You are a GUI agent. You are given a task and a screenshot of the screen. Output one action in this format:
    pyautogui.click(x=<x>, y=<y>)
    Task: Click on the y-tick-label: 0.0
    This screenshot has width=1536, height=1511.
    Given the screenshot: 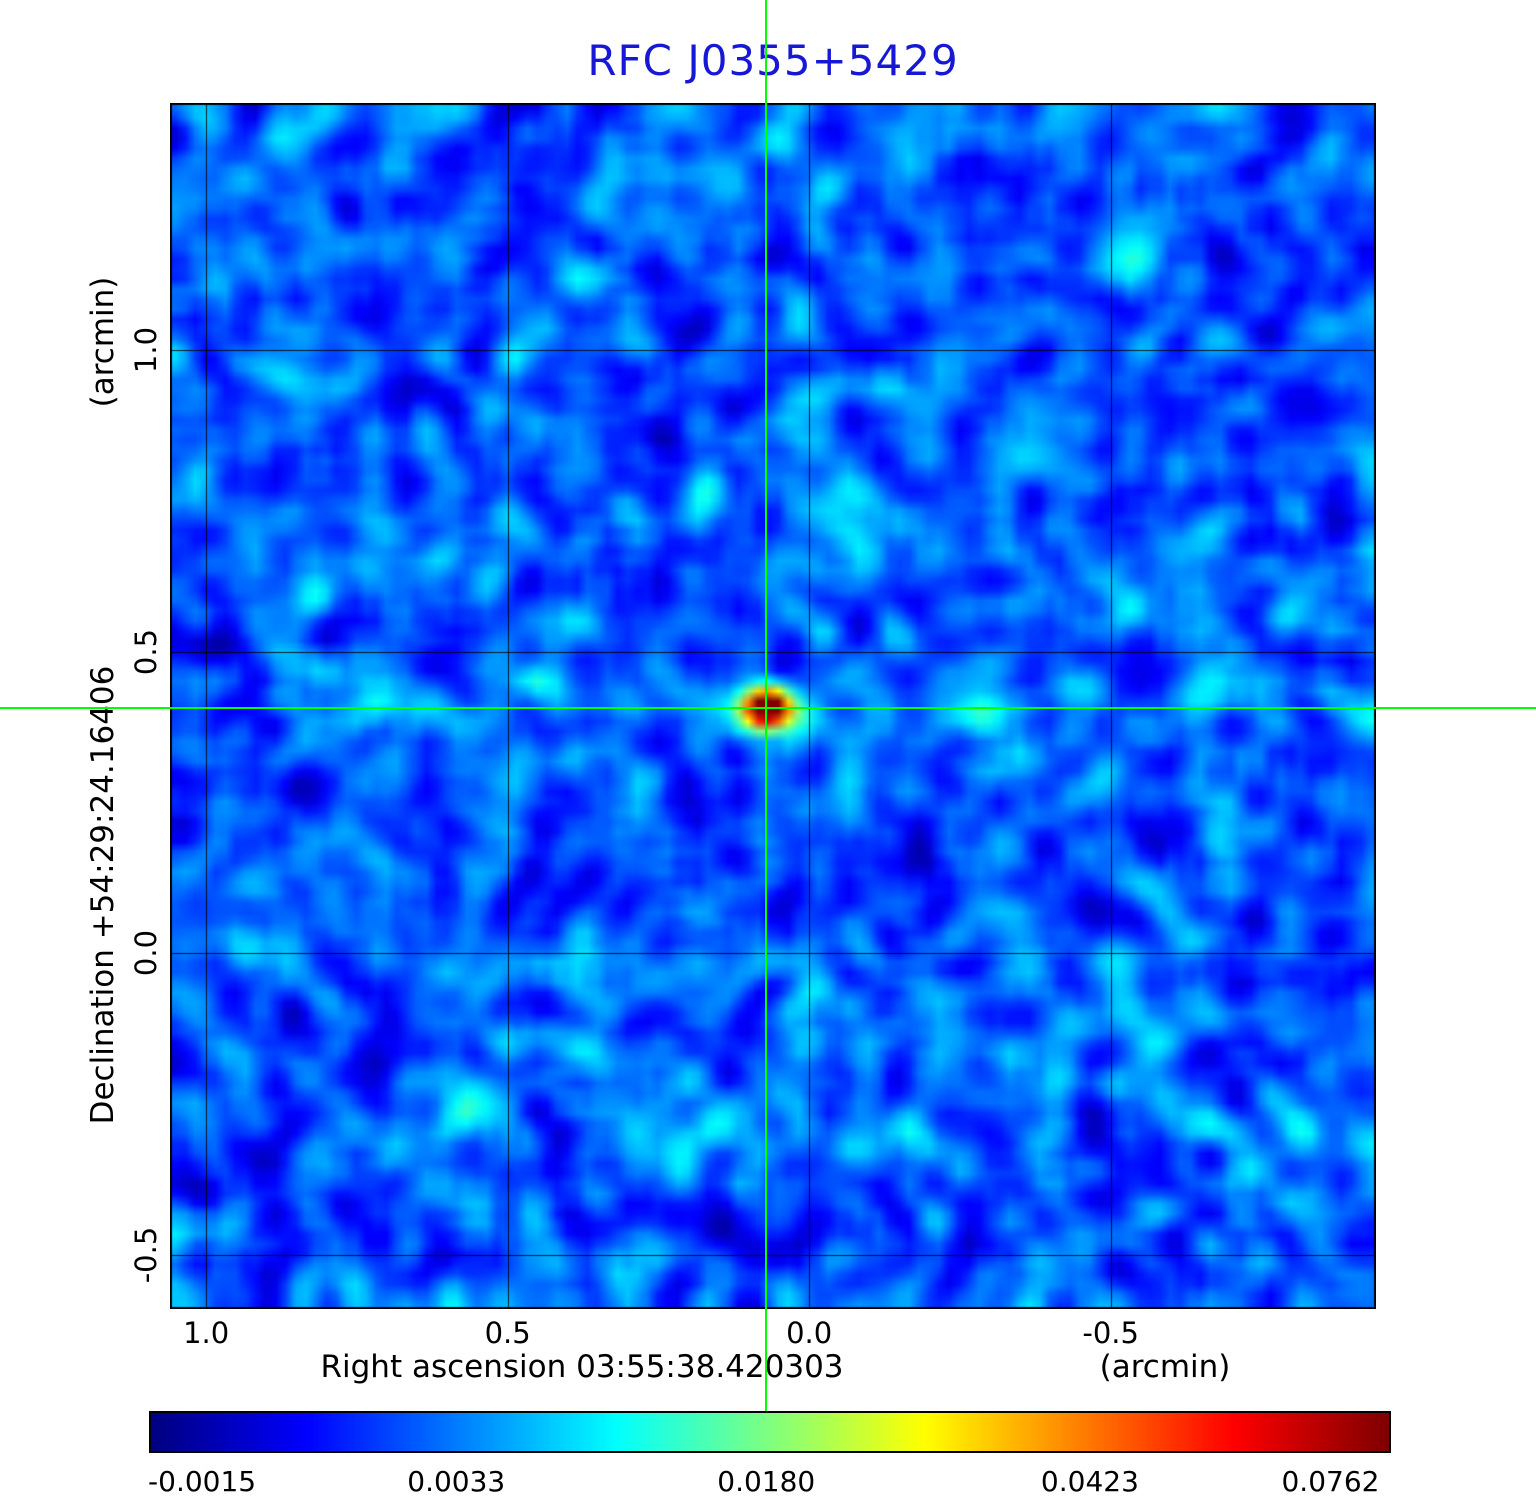 What is the action you would take?
    pyautogui.click(x=146, y=953)
    